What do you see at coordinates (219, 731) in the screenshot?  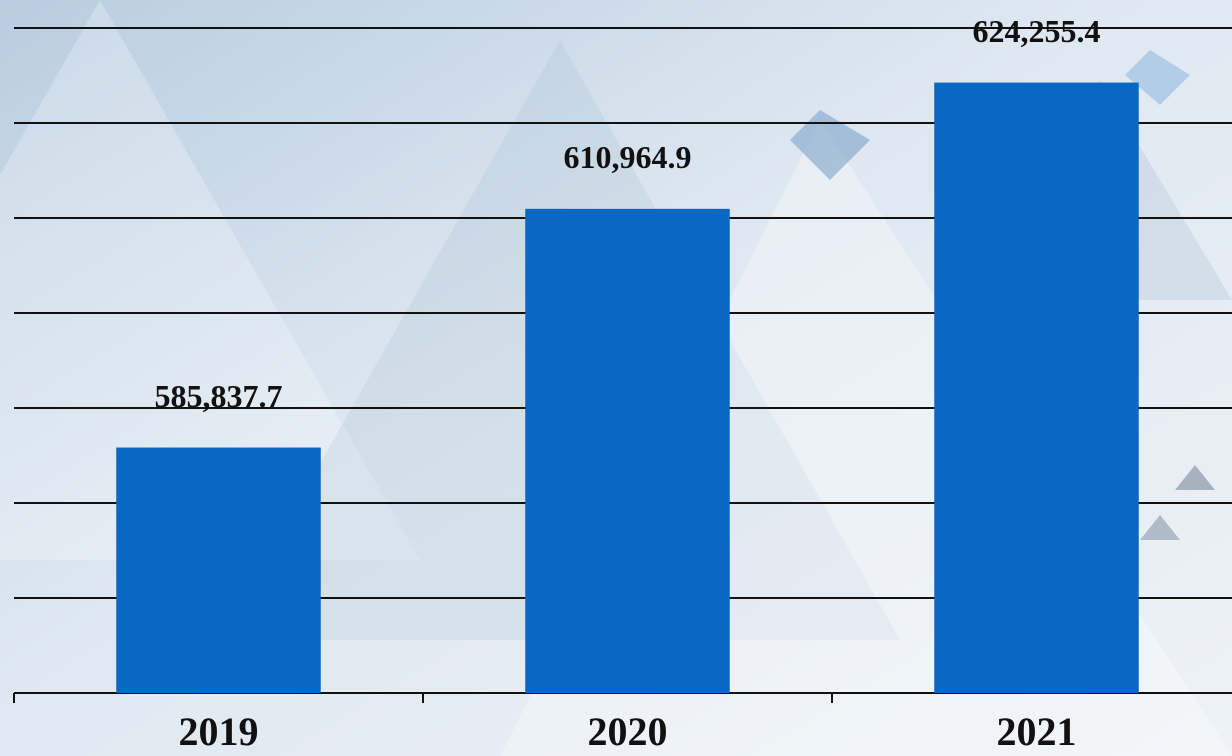 I see `x-tick-label: 2019` at bounding box center [219, 731].